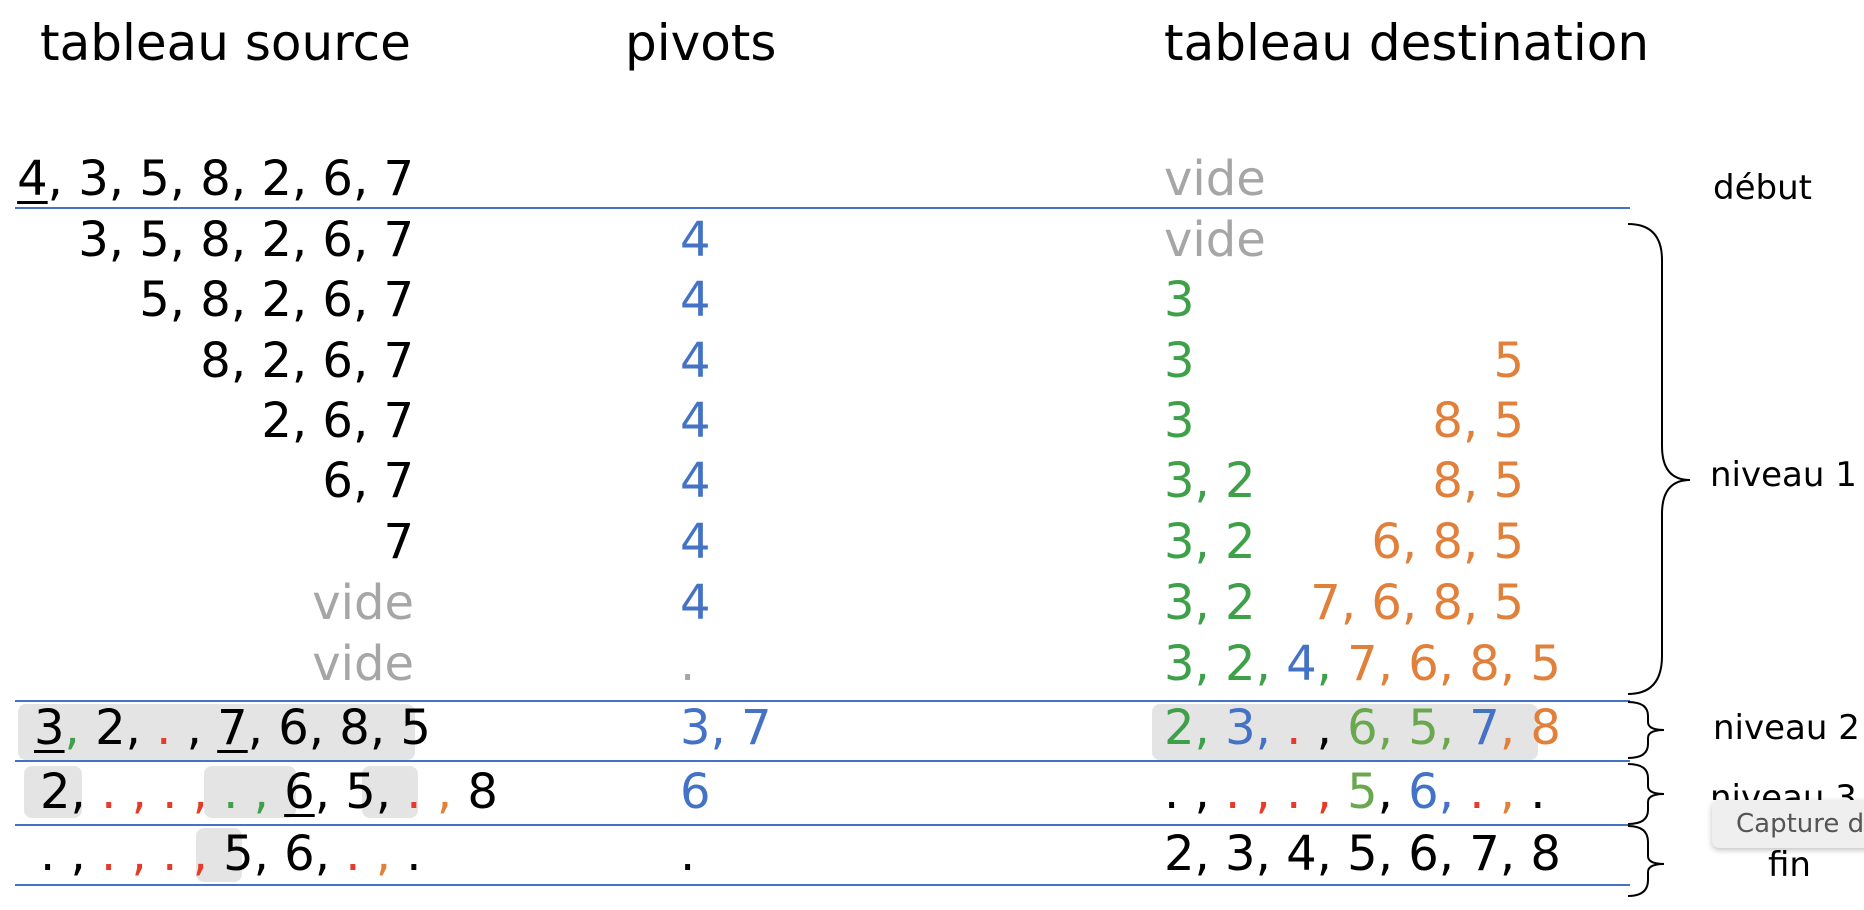  I want to click on token: 2, 6, 7, so click(337, 421).